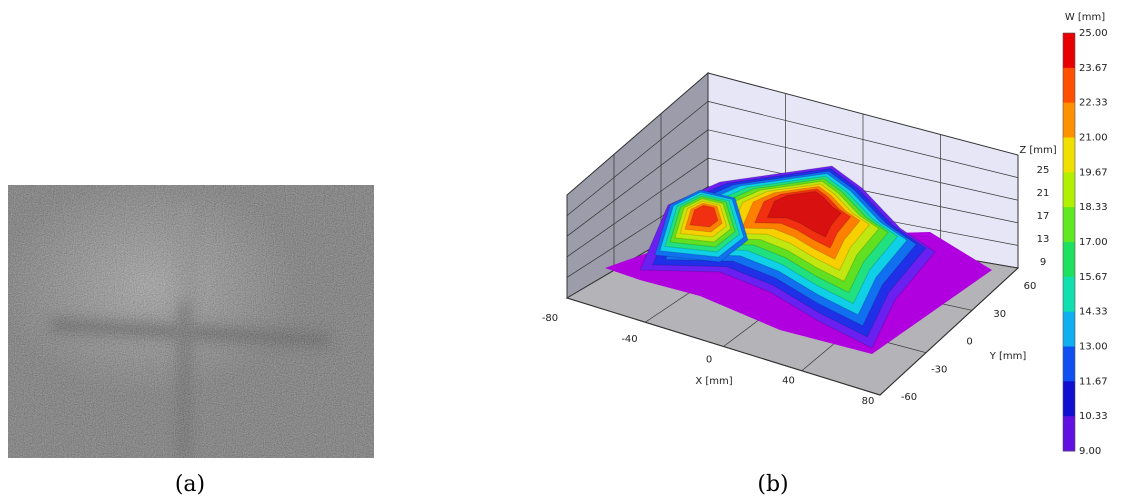  Describe the element at coordinates (1043, 170) in the screenshot. I see `tick-label: 25` at that location.